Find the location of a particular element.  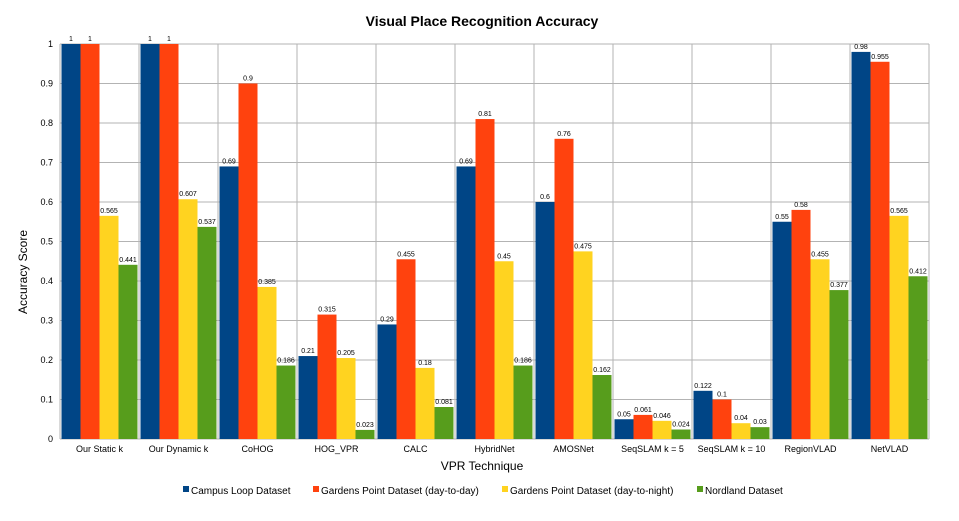

data-label: 0.607 is located at coordinates (188, 194).